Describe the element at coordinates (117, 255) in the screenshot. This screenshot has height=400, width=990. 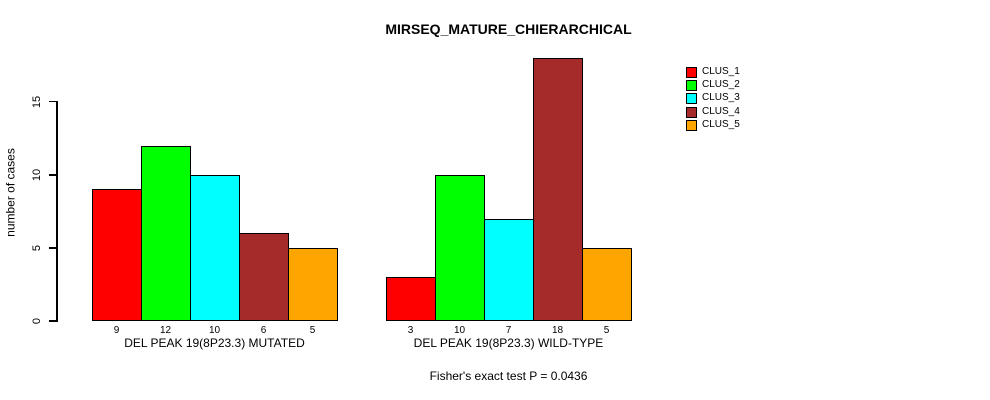
I see `bar-clus-1-mutated` at that location.